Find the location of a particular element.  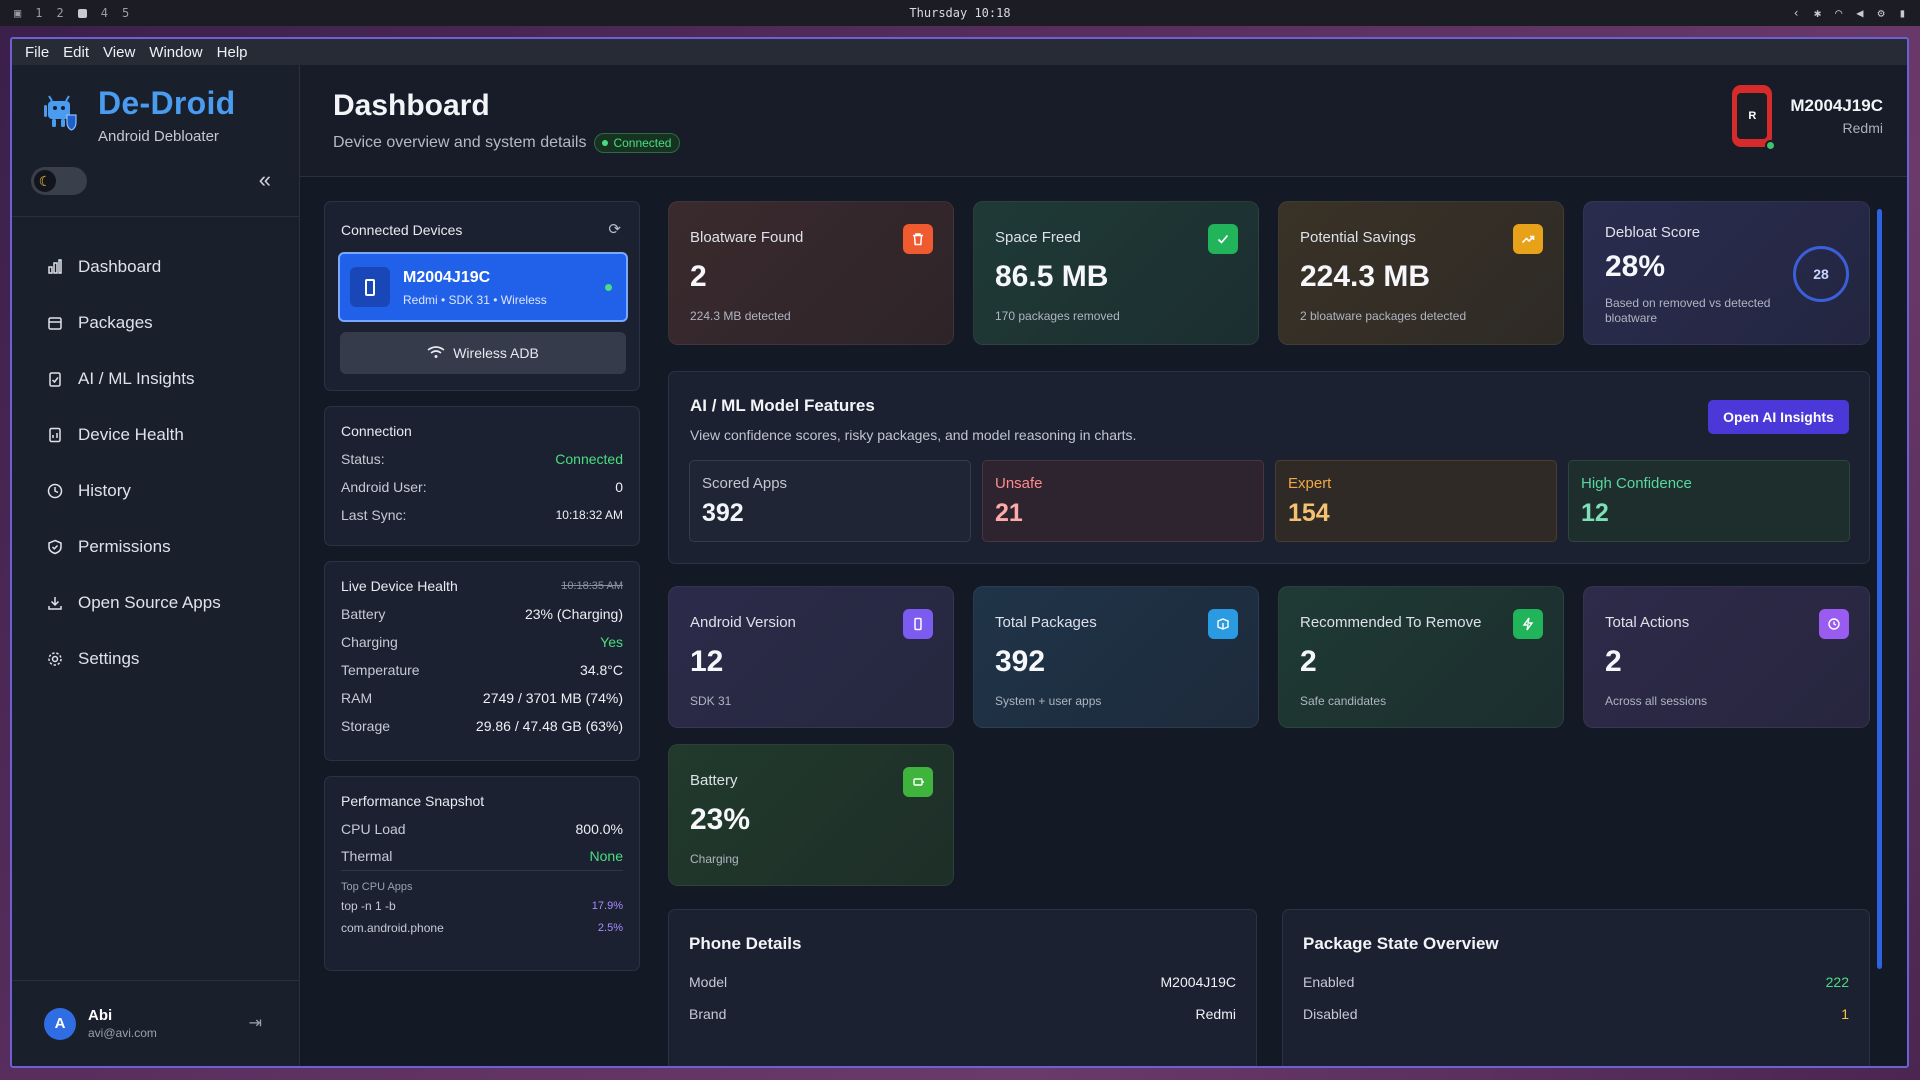

row-value: 222 is located at coordinates (1837, 982).